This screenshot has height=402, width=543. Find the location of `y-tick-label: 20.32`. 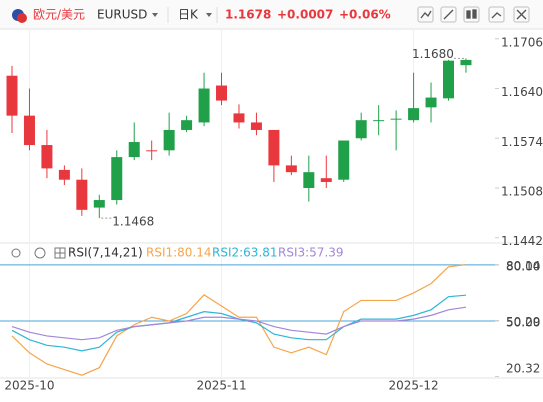

y-tick-label: 20.32 is located at coordinates (523, 369).